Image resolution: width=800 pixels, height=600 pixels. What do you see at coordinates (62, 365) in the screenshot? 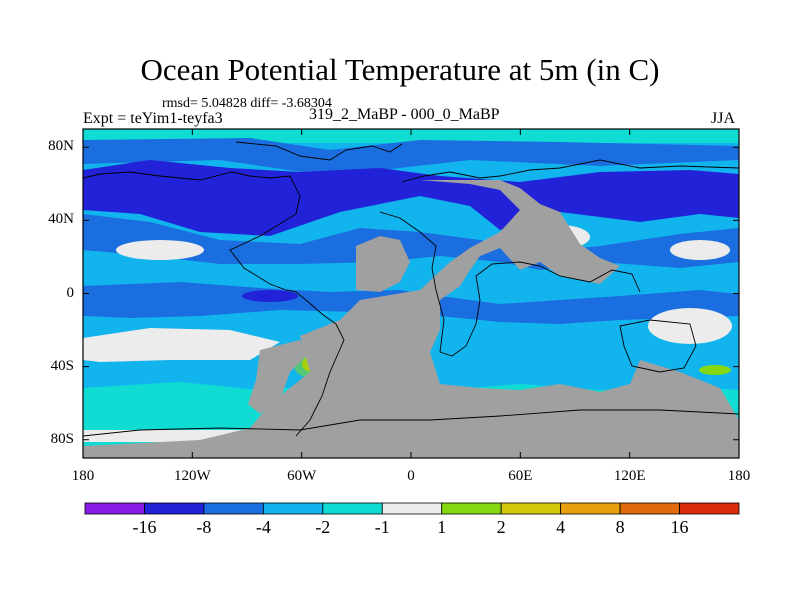
I see `y-tick-label: 40S` at bounding box center [62, 365].